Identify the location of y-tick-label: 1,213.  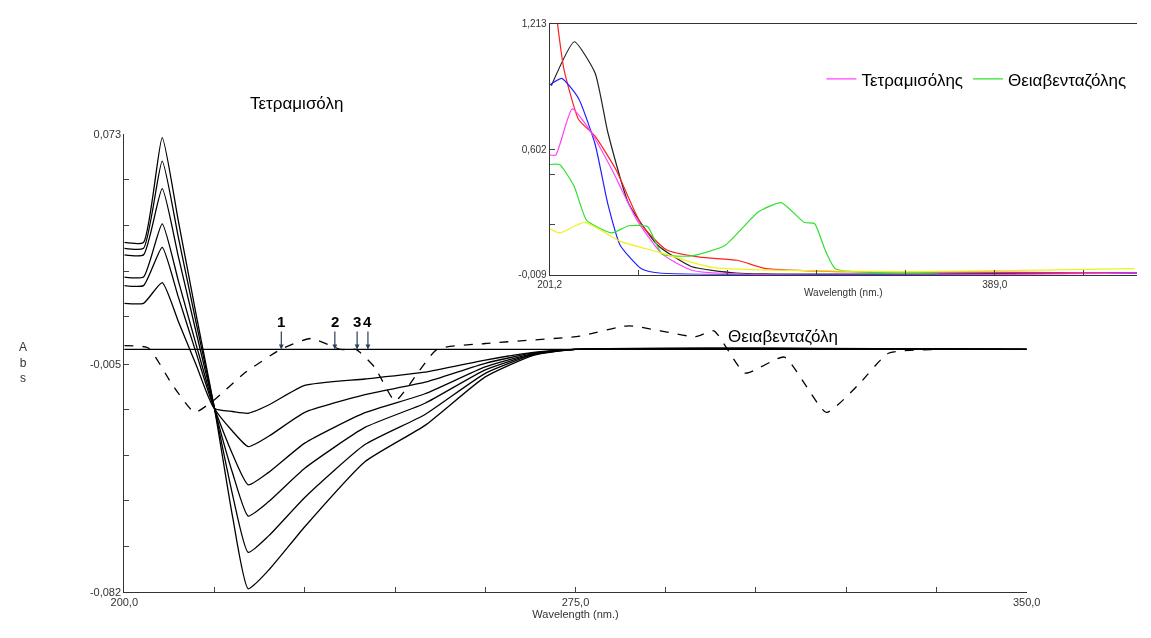
(534, 24).